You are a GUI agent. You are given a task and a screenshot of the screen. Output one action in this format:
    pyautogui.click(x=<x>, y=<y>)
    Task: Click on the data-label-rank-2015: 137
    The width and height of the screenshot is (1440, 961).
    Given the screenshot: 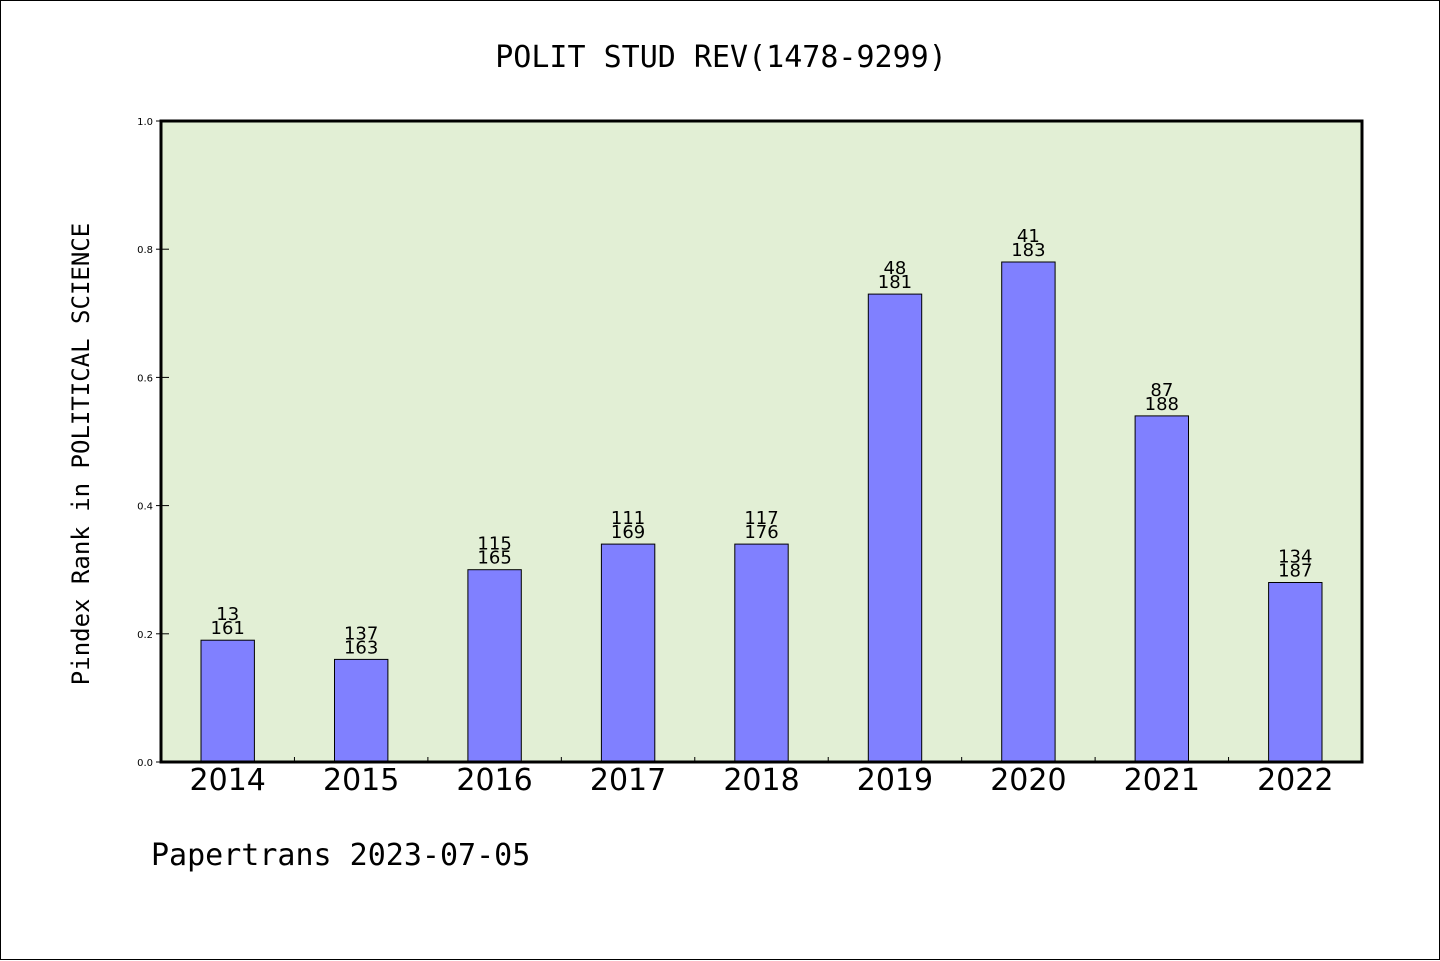 What is the action you would take?
    pyautogui.click(x=361, y=633)
    